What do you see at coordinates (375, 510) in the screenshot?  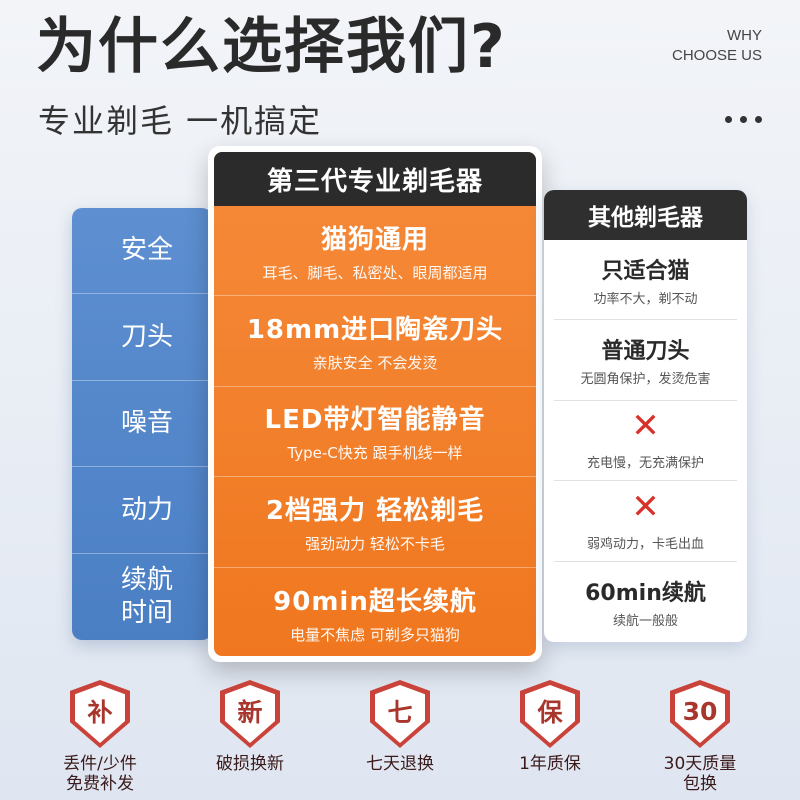 I see `our-feature-main: 2档强力 轻松剃毛` at bounding box center [375, 510].